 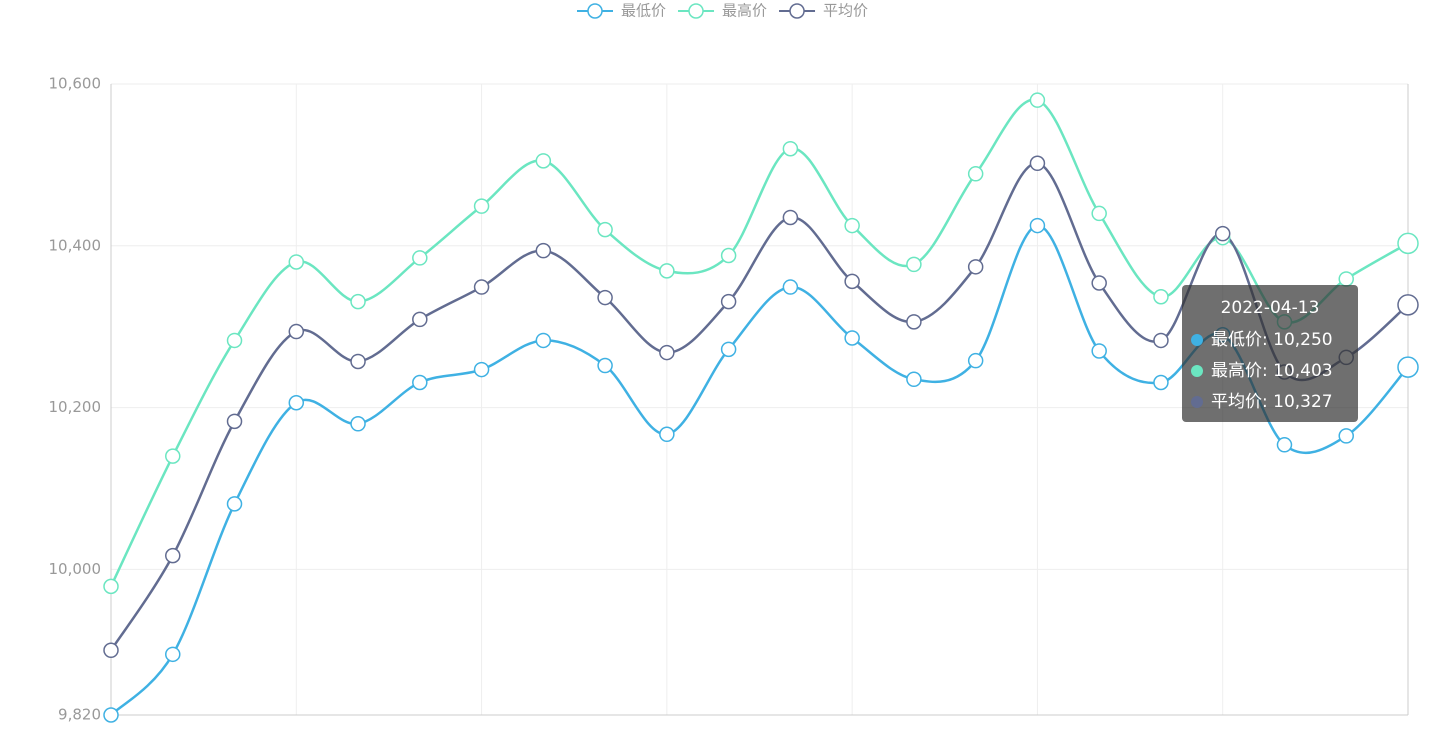 What do you see at coordinates (75, 84) in the screenshot?
I see `y-tick-label: 10,600` at bounding box center [75, 84].